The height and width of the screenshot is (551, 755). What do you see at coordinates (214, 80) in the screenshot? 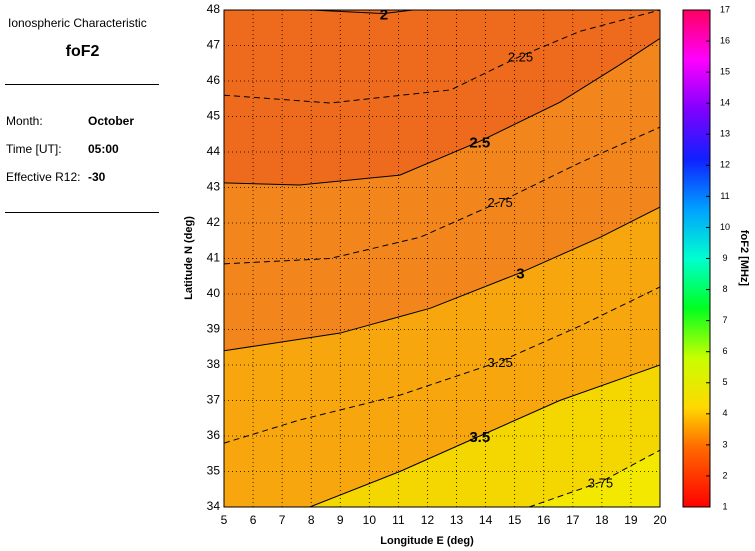
I see `y-tick-label: 46` at bounding box center [214, 80].